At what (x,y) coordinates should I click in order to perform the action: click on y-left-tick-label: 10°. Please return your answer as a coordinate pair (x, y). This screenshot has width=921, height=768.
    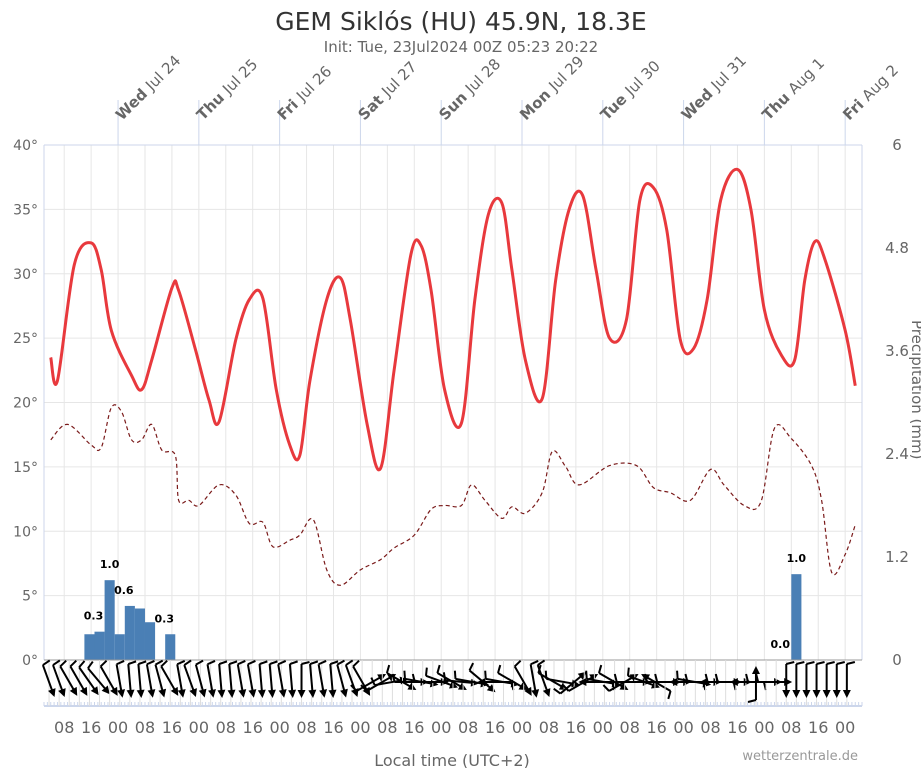
    Looking at the image, I should click on (25, 532).